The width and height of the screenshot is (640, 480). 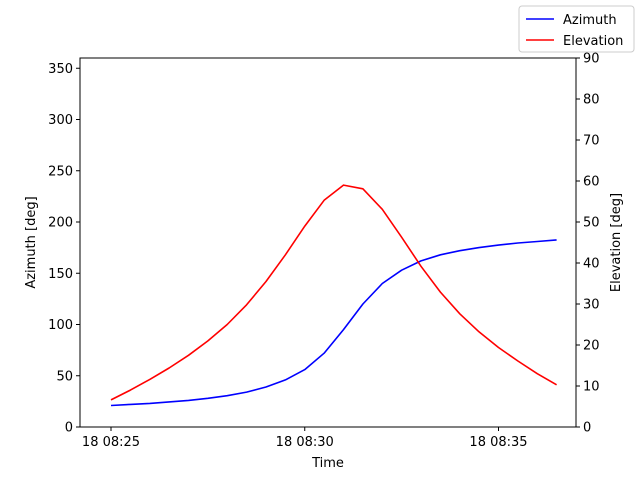 I want to click on right-y-tick-label: 10, so click(x=591, y=387).